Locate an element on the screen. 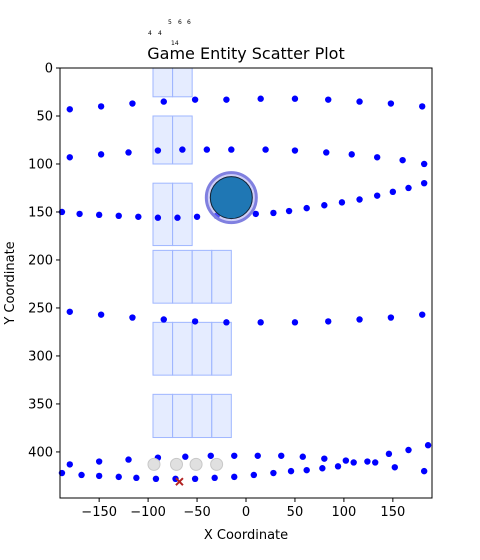 The width and height of the screenshot is (480, 560). y-tick-label: 100 is located at coordinates (40, 164).